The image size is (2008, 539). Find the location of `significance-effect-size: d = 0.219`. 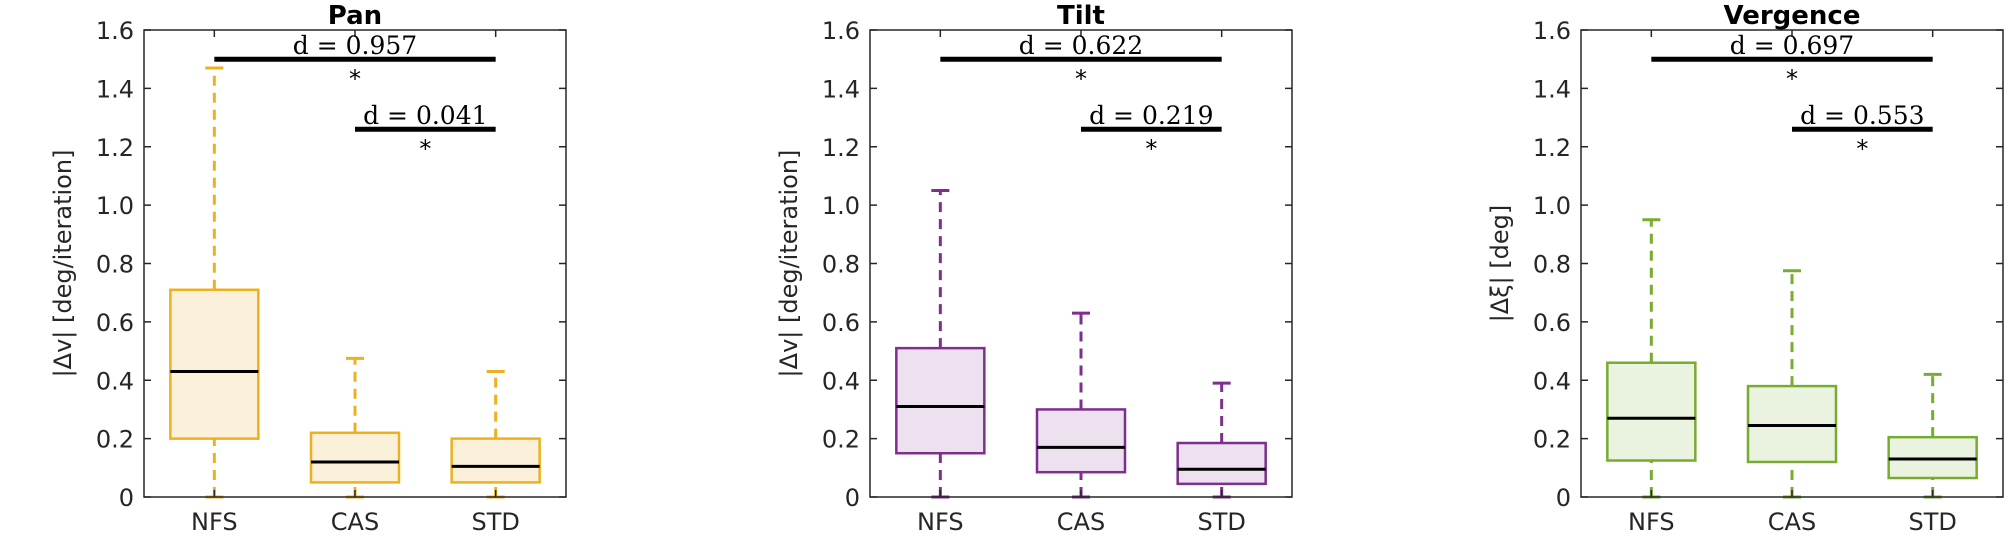

significance-effect-size: d = 0.219 is located at coordinates (1151, 115).